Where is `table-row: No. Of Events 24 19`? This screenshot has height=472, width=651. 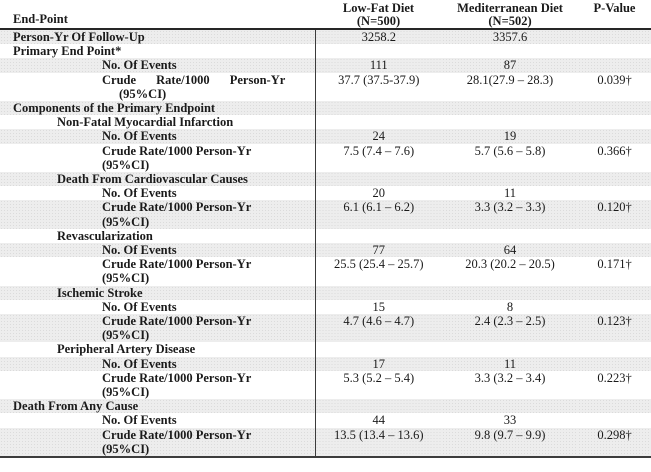
table-row: No. Of Events 24 19 is located at coordinates (325, 136).